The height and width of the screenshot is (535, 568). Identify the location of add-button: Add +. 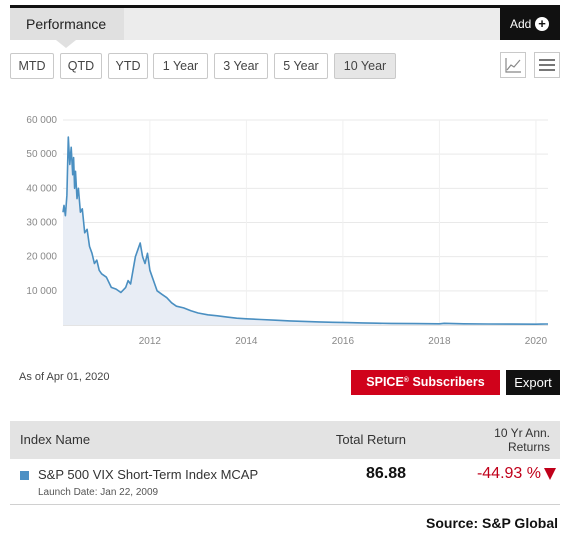
(530, 24).